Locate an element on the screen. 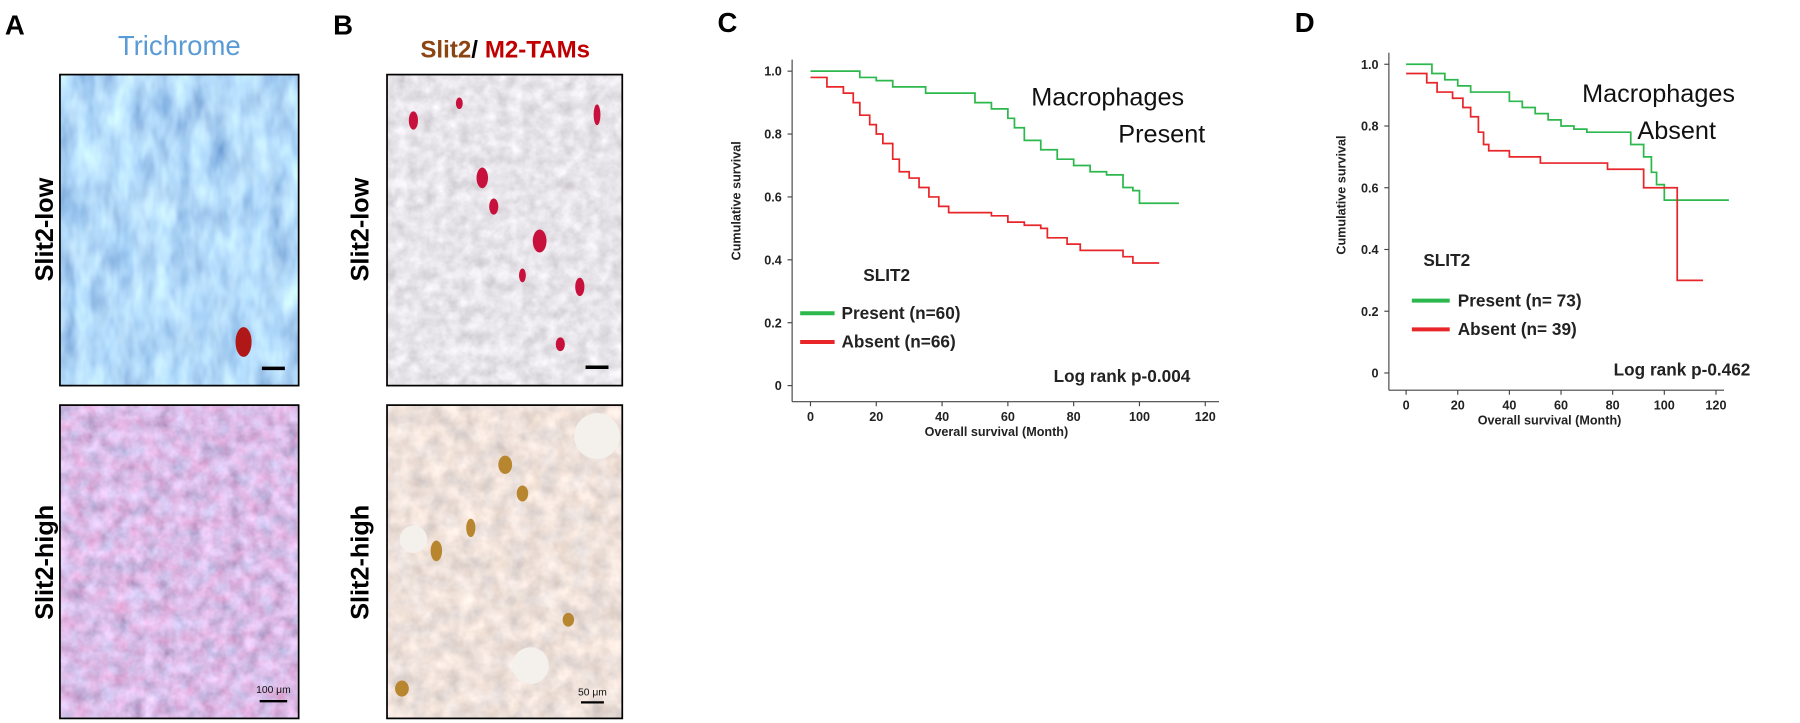 The image size is (1800, 723). panel-title: Trichrome is located at coordinates (179, 45).